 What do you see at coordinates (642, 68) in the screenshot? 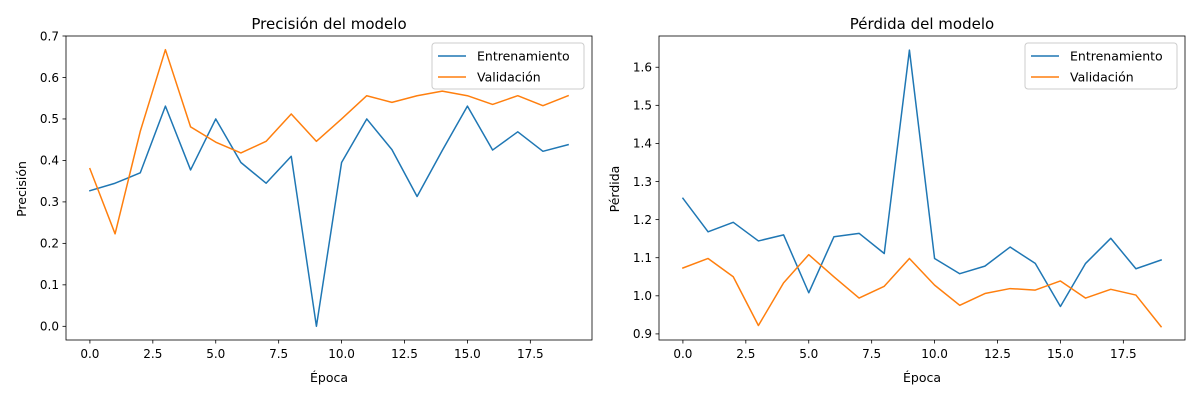
I see `y-tick-label: 1.6` at bounding box center [642, 68].